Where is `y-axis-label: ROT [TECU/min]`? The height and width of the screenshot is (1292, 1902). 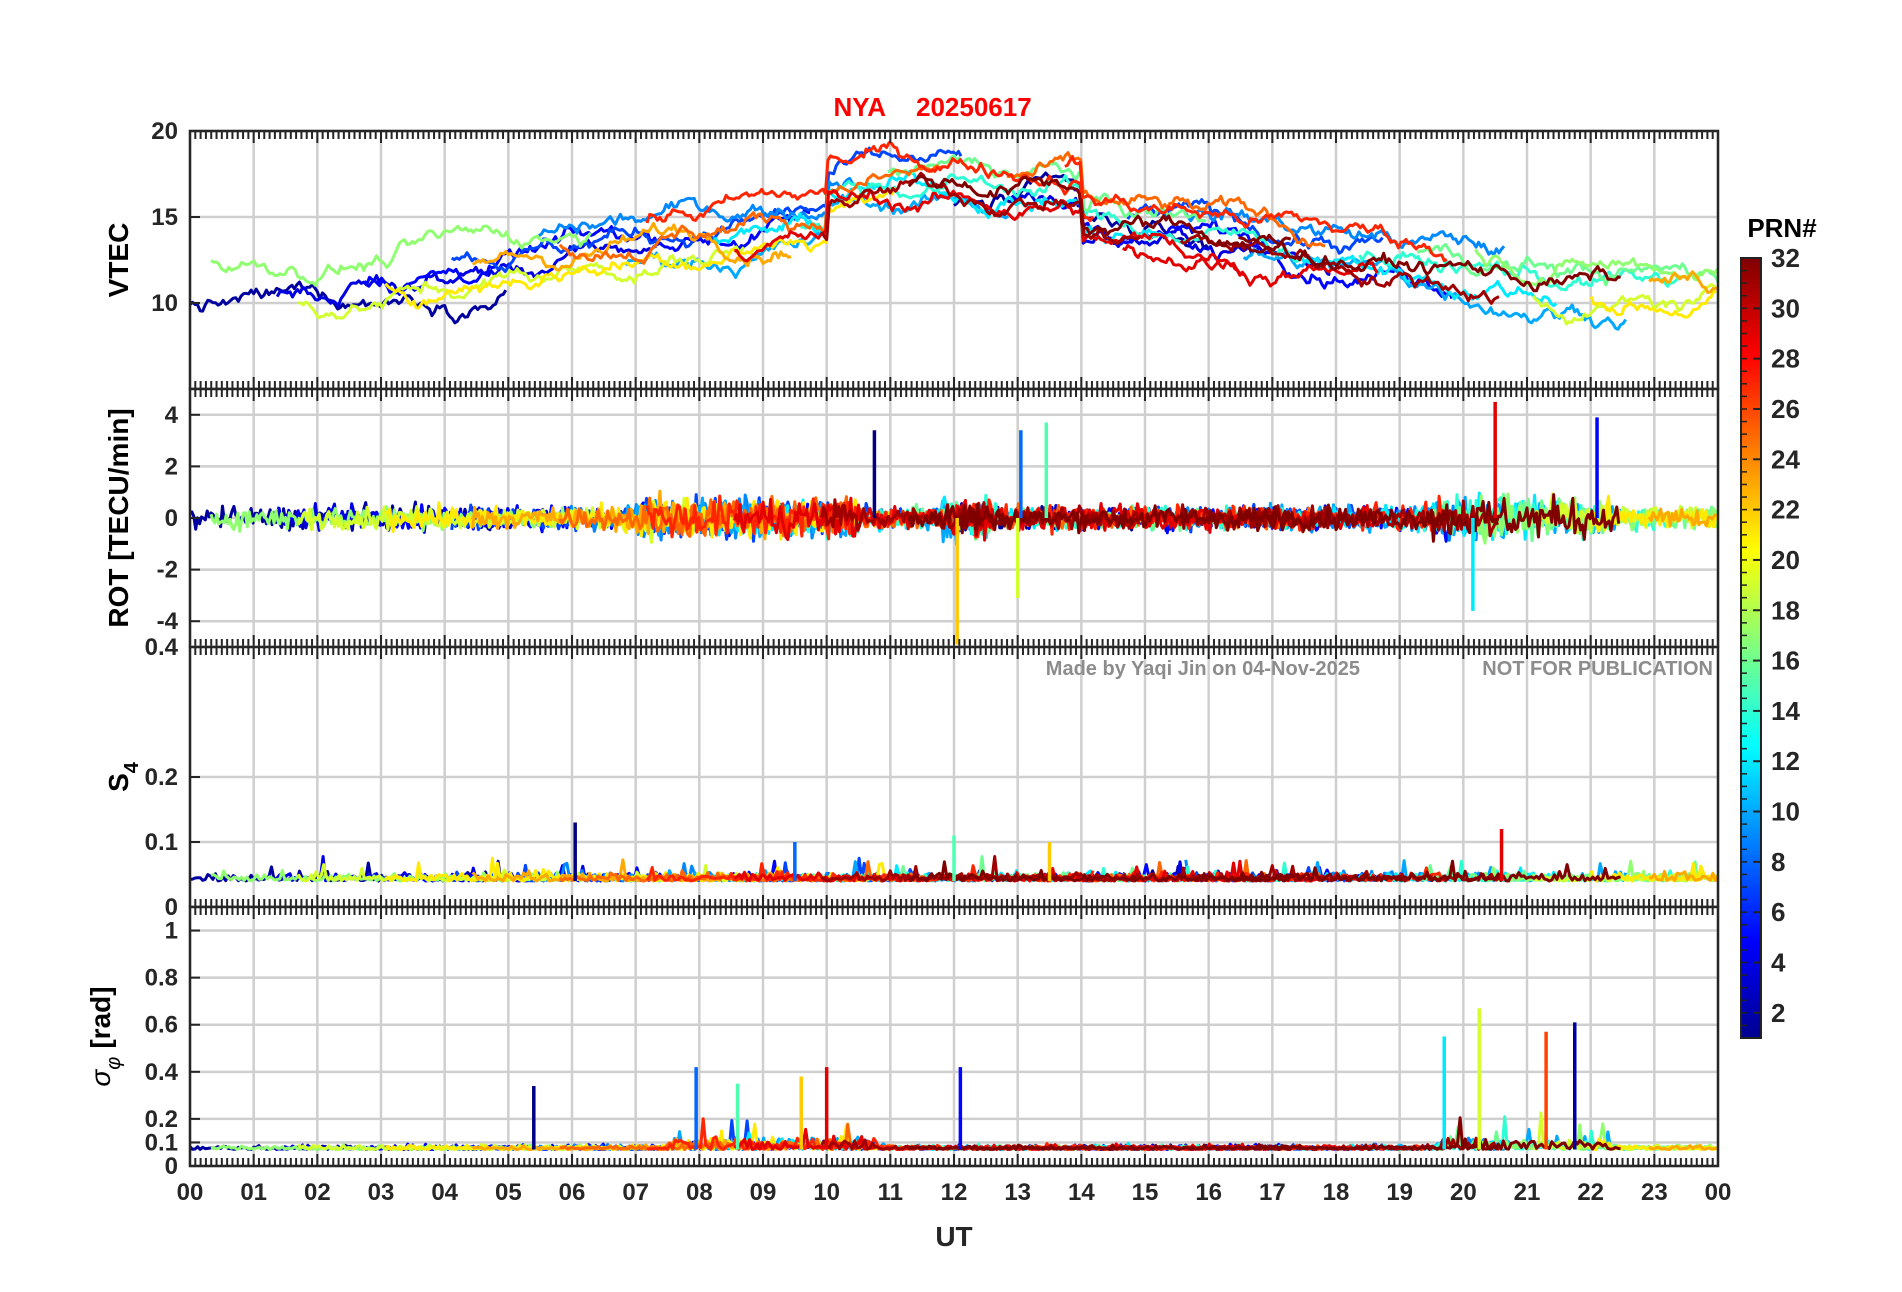 y-axis-label: ROT [TECU/min] is located at coordinates (118, 517).